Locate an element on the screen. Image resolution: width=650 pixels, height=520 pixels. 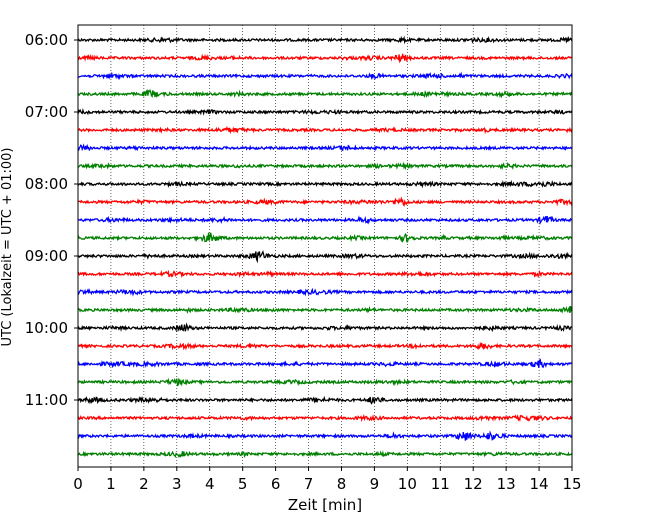
x-tick-label: 4 is located at coordinates (210, 484).